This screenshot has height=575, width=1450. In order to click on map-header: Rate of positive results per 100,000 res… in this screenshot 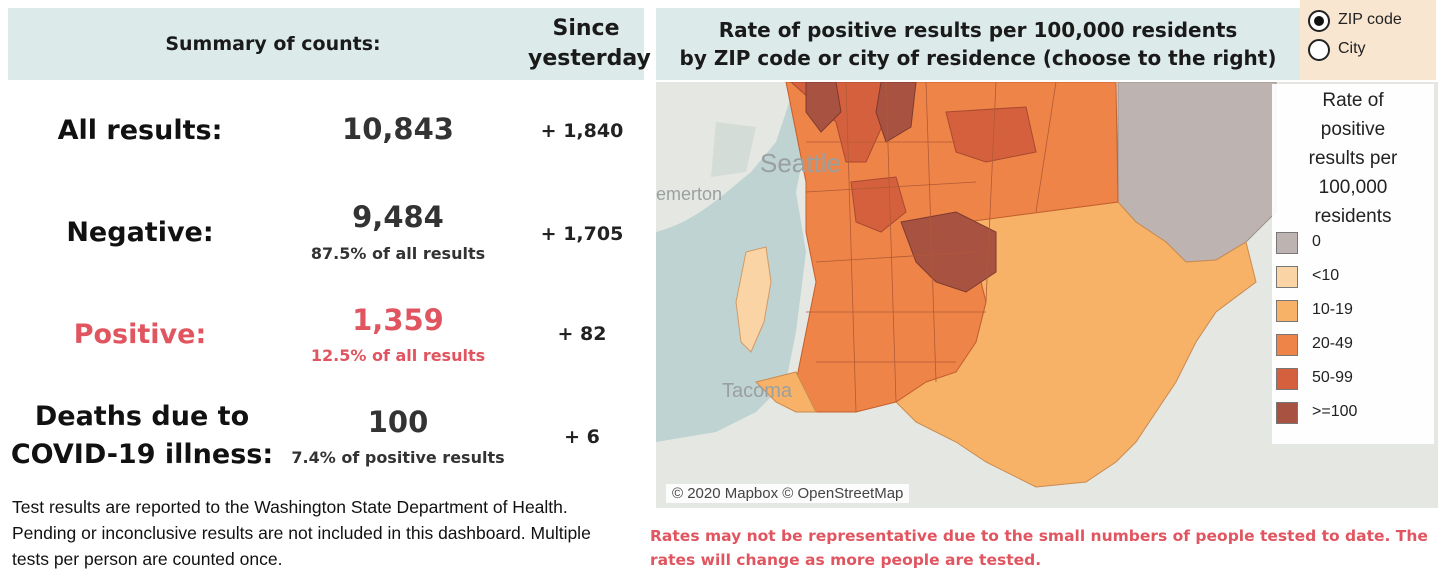, I will do `click(978, 44)`.